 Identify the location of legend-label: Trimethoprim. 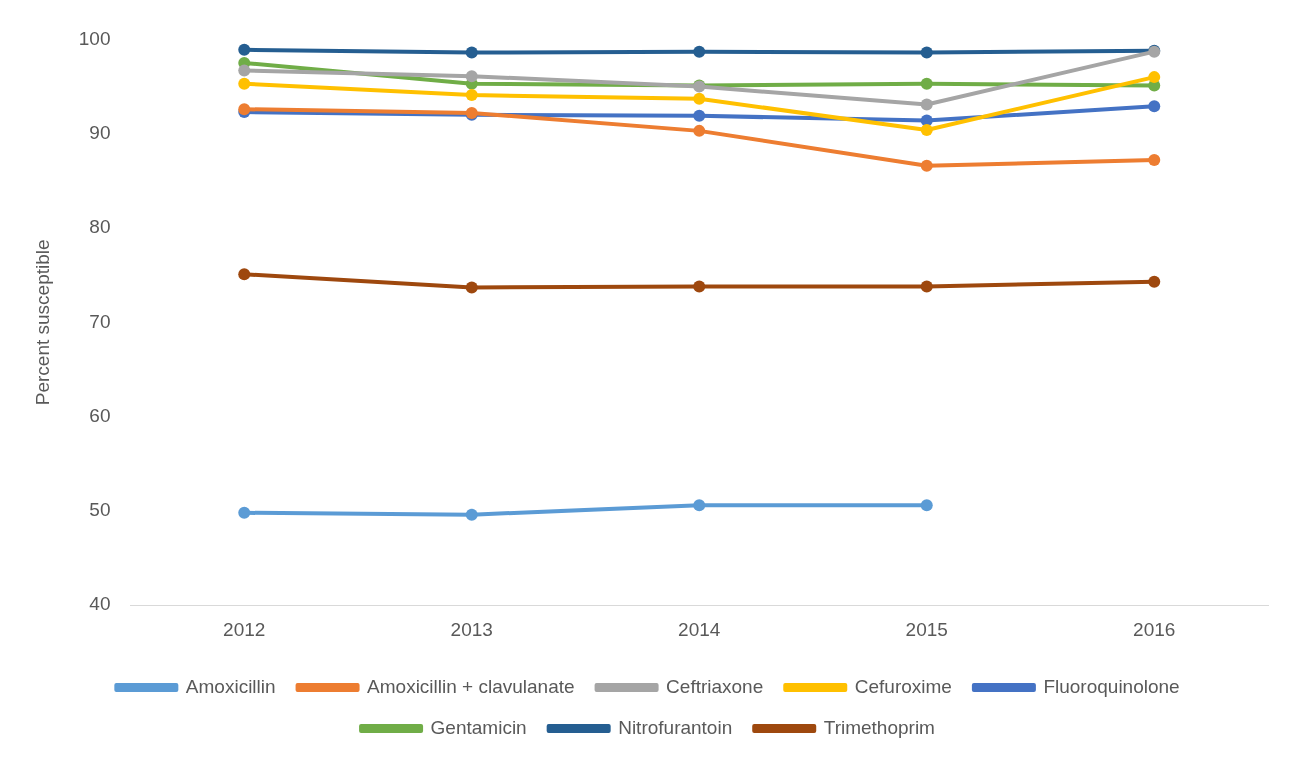
(879, 727).